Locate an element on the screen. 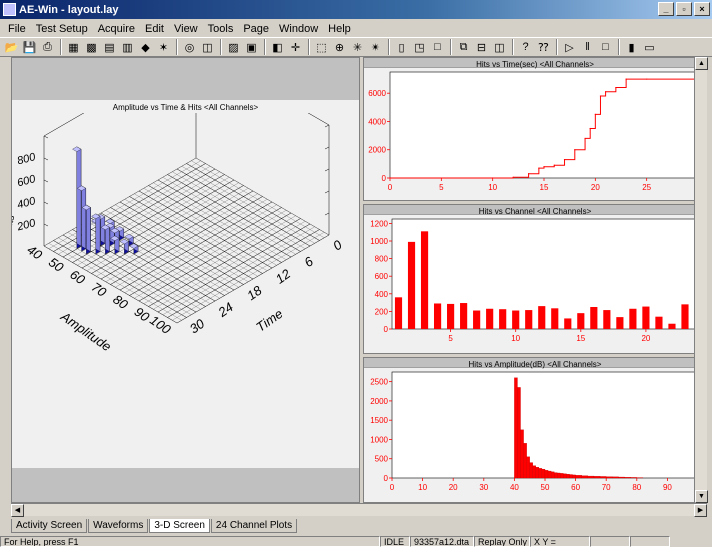 Image resolution: width=712 pixels, height=547 pixels. open-icon: 📂 is located at coordinates (11, 47).